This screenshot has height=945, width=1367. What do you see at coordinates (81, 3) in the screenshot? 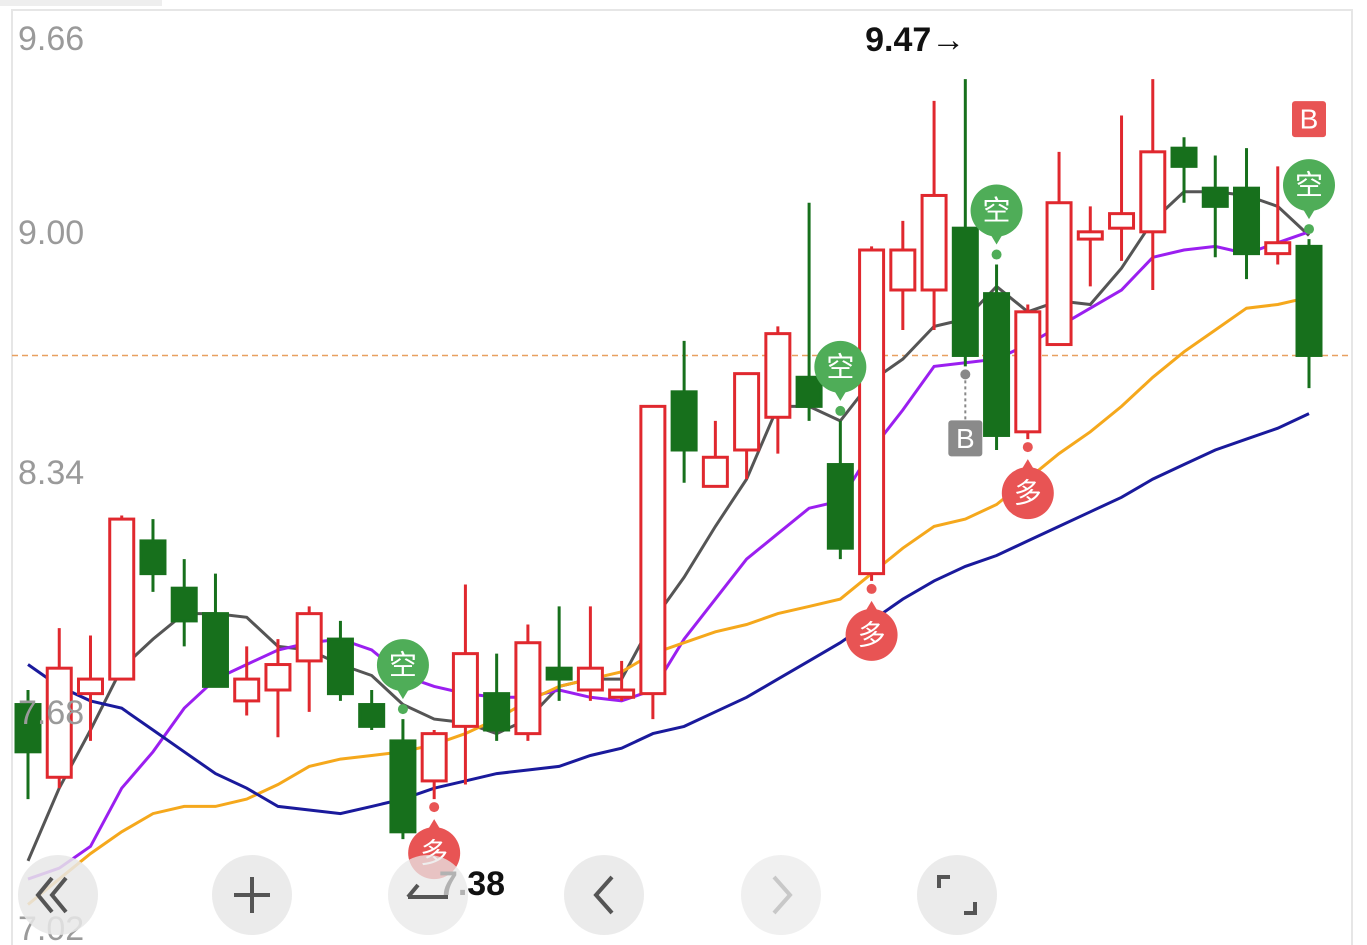
I see `tab` at bounding box center [81, 3].